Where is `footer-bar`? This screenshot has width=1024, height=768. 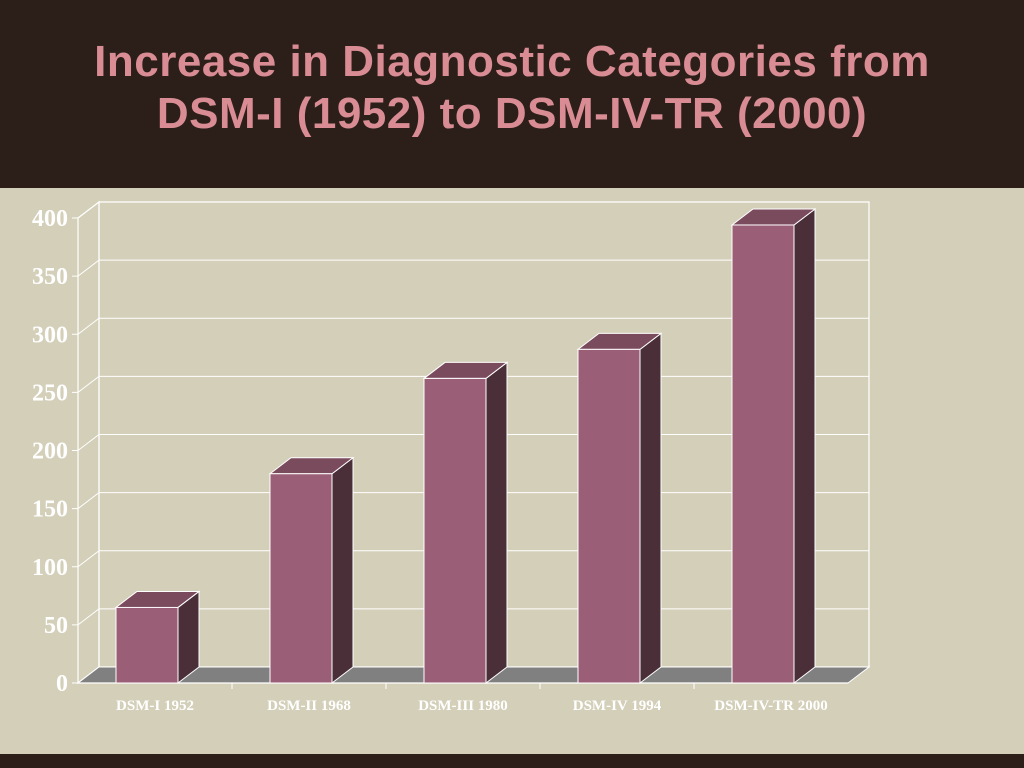
footer-bar is located at coordinates (512, 761).